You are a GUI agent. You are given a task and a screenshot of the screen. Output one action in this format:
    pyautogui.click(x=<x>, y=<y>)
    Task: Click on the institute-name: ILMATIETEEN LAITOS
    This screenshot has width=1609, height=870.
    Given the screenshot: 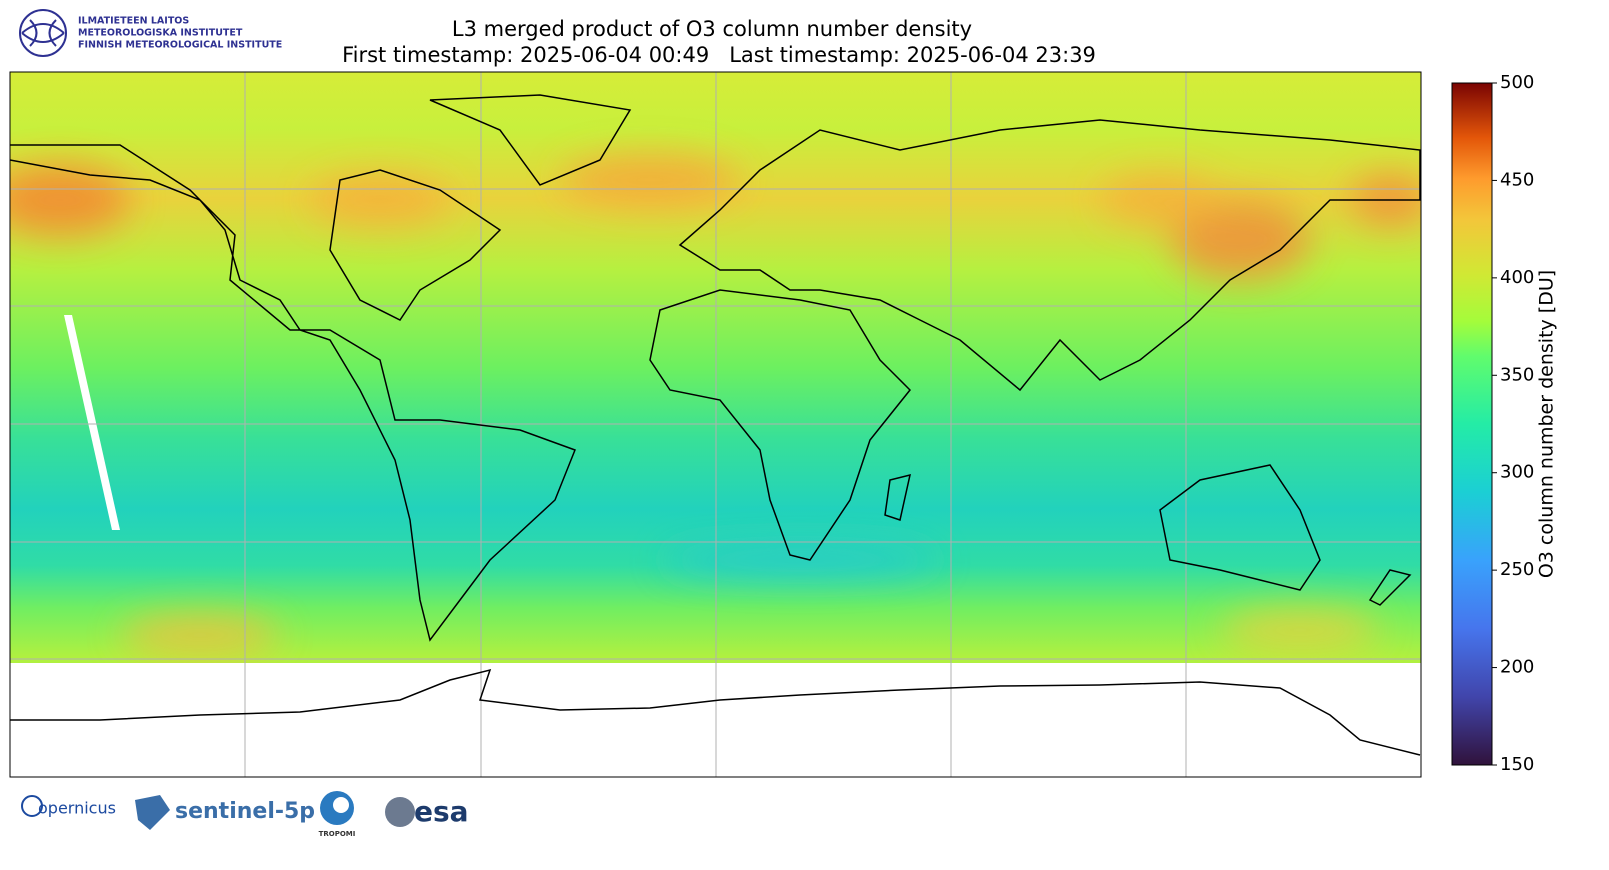 What is the action you would take?
    pyautogui.click(x=133, y=21)
    